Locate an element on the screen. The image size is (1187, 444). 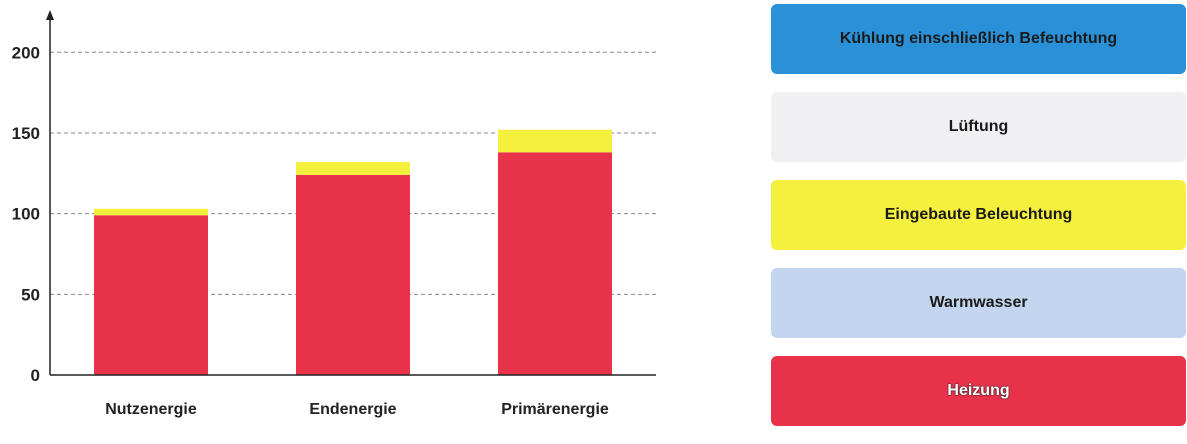
legend-item-hot-water: Warmwasser is located at coordinates (978, 303).